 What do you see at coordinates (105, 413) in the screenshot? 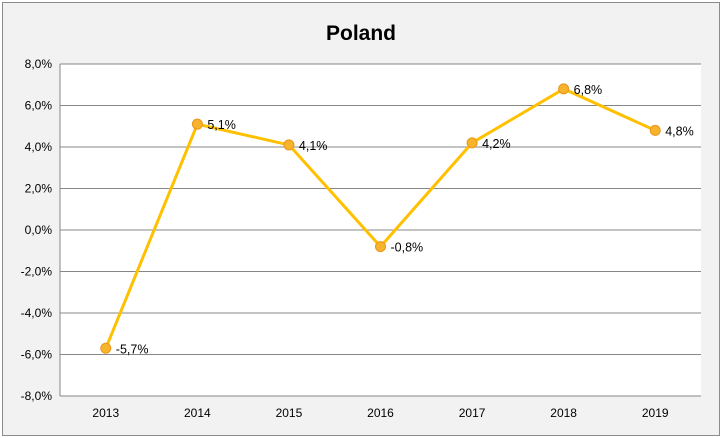
I see `x-tick-label: 2013` at bounding box center [105, 413].